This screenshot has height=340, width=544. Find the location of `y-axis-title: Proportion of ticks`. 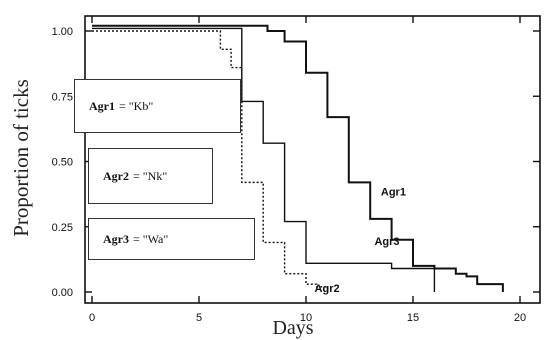

y-axis-title: Proportion of ticks is located at coordinates (21, 158).